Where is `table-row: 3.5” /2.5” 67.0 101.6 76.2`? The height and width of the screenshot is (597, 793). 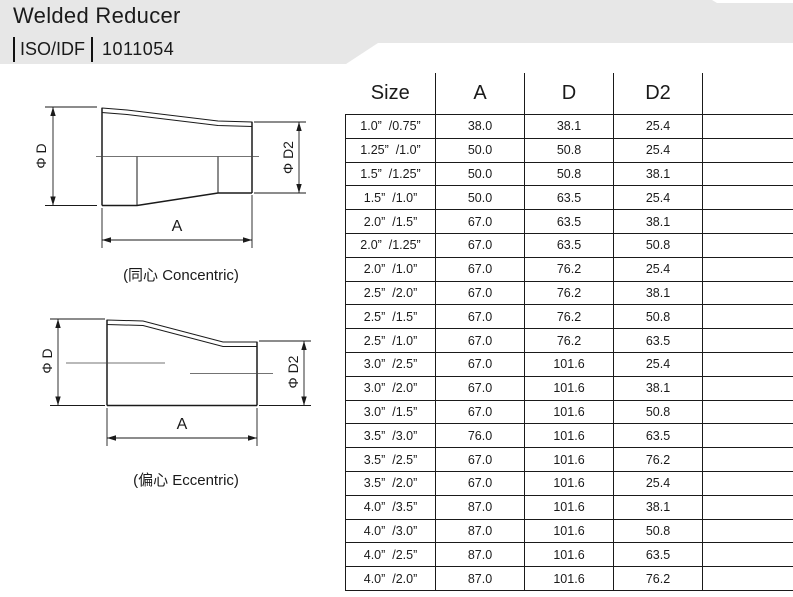 table-row: 3.5” /2.5” 67.0 101.6 76.2 is located at coordinates (569, 459).